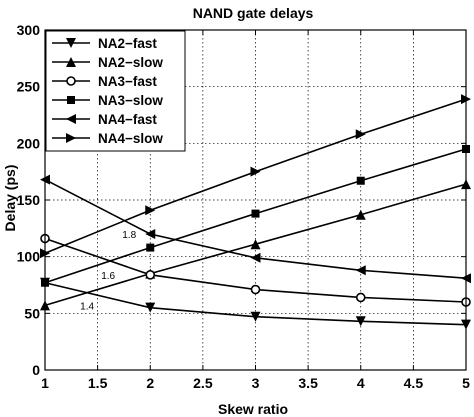  I want to click on legend-entry: NA2−slow, so click(107, 62).